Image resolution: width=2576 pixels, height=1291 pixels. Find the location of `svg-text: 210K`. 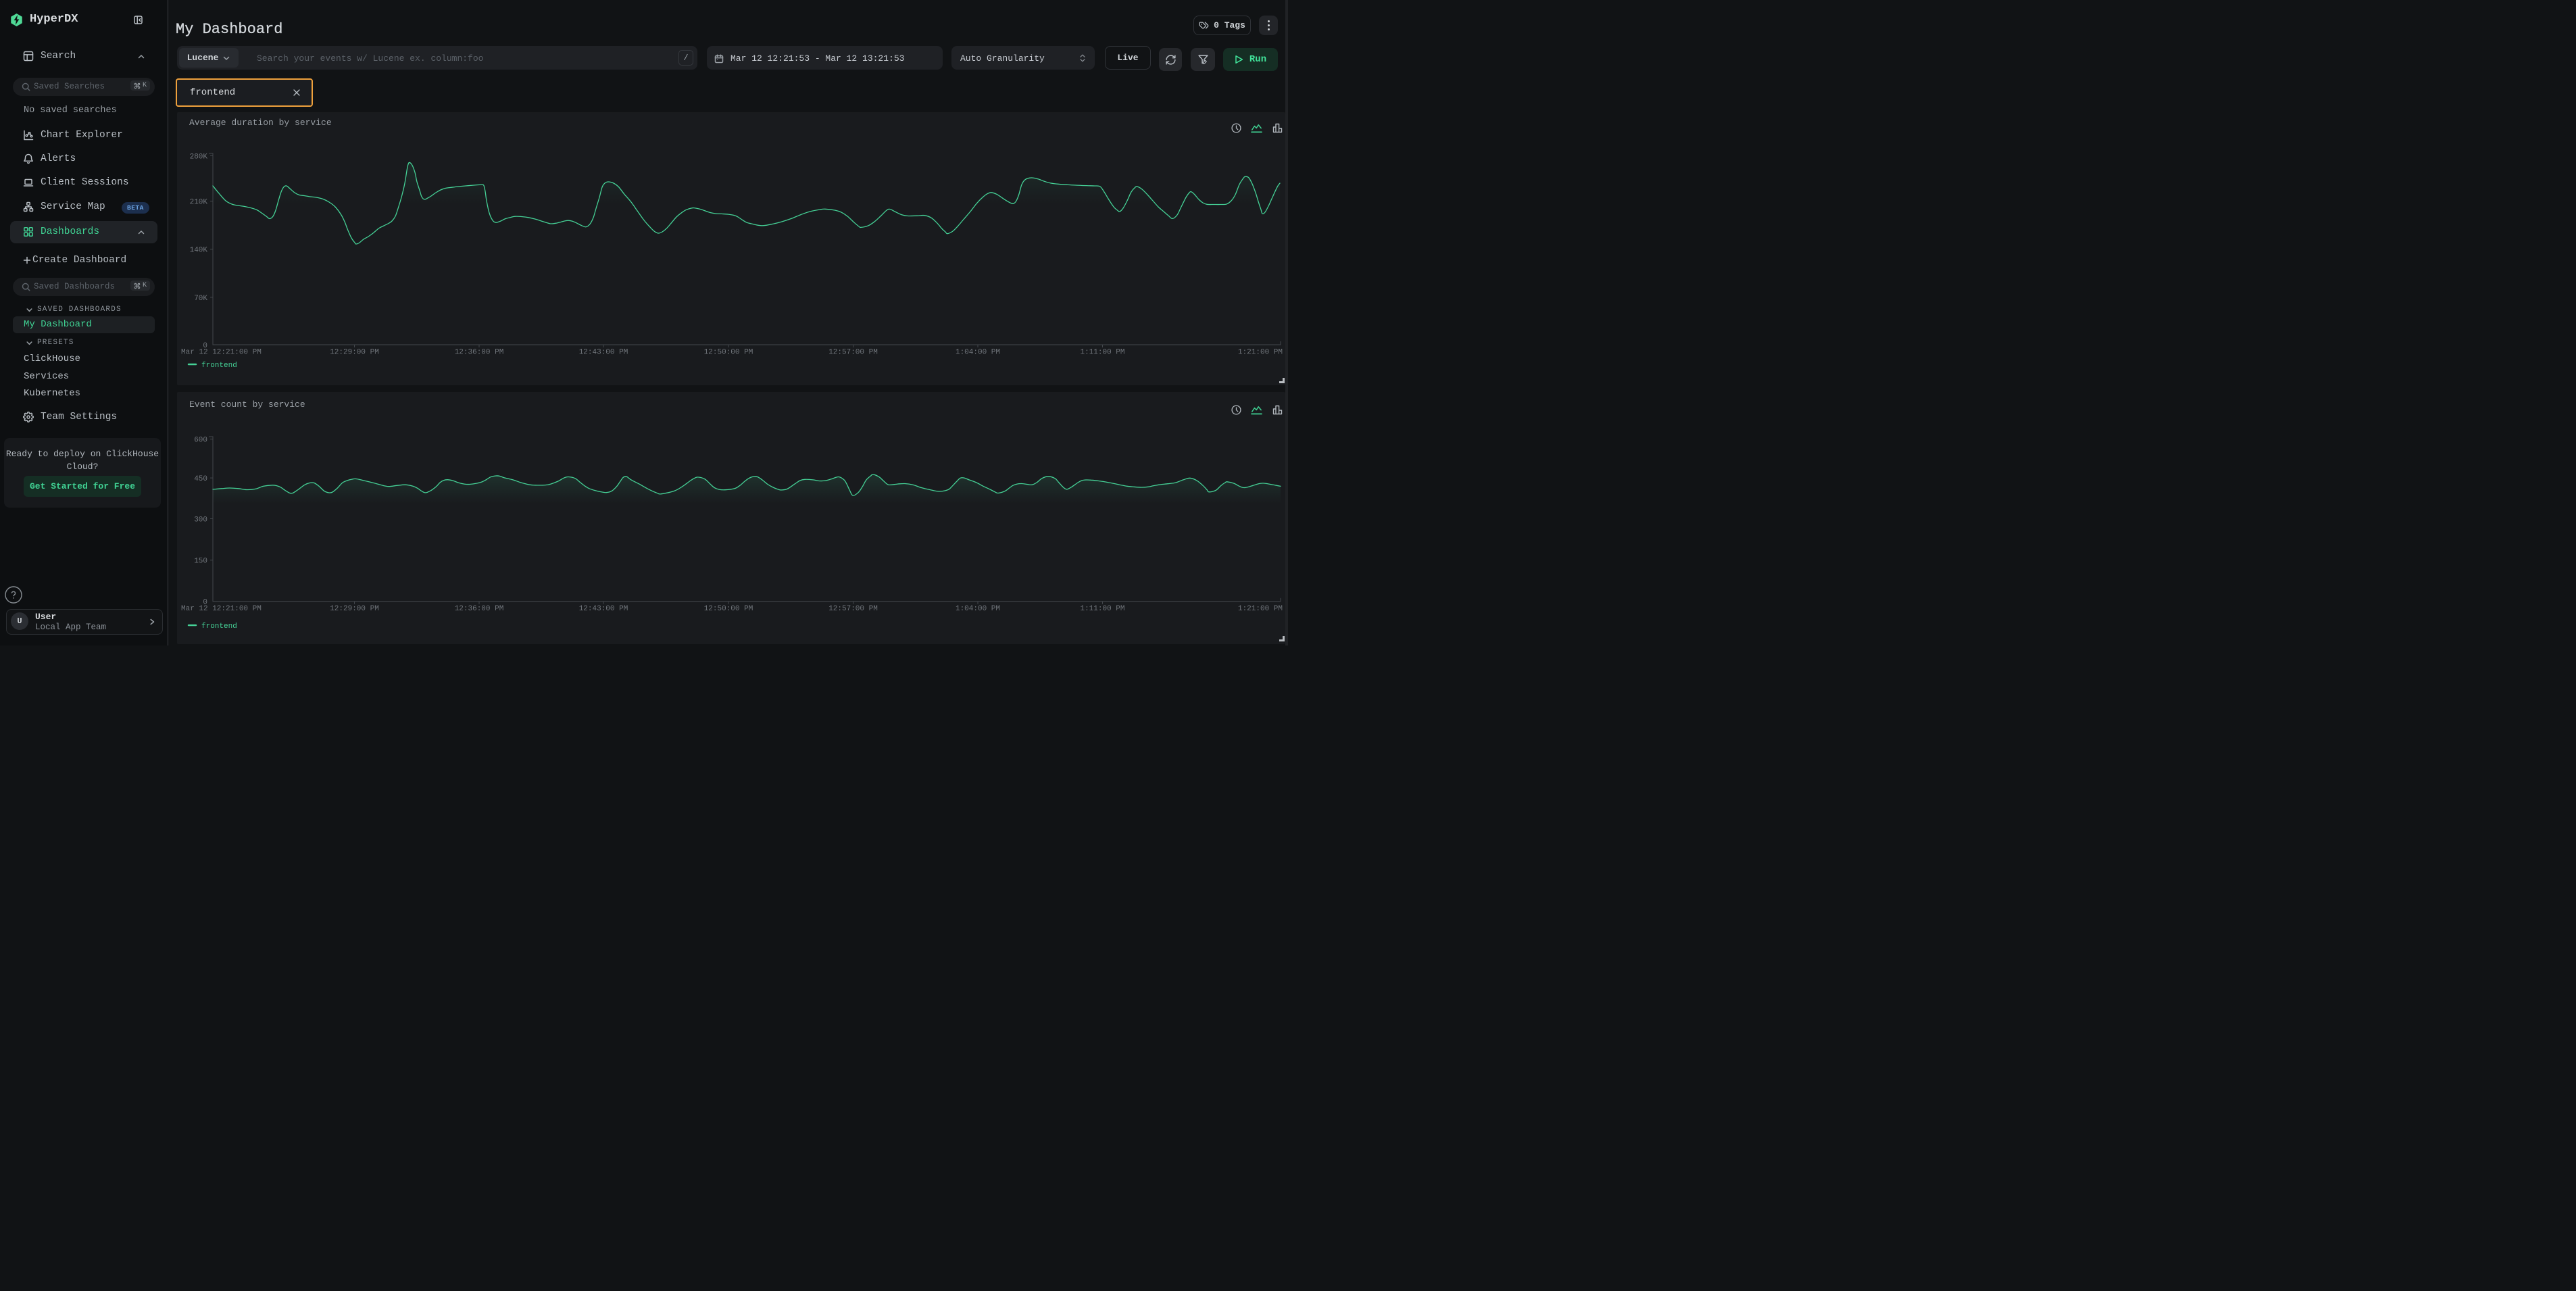

svg-text: 210K is located at coordinates (199, 203).